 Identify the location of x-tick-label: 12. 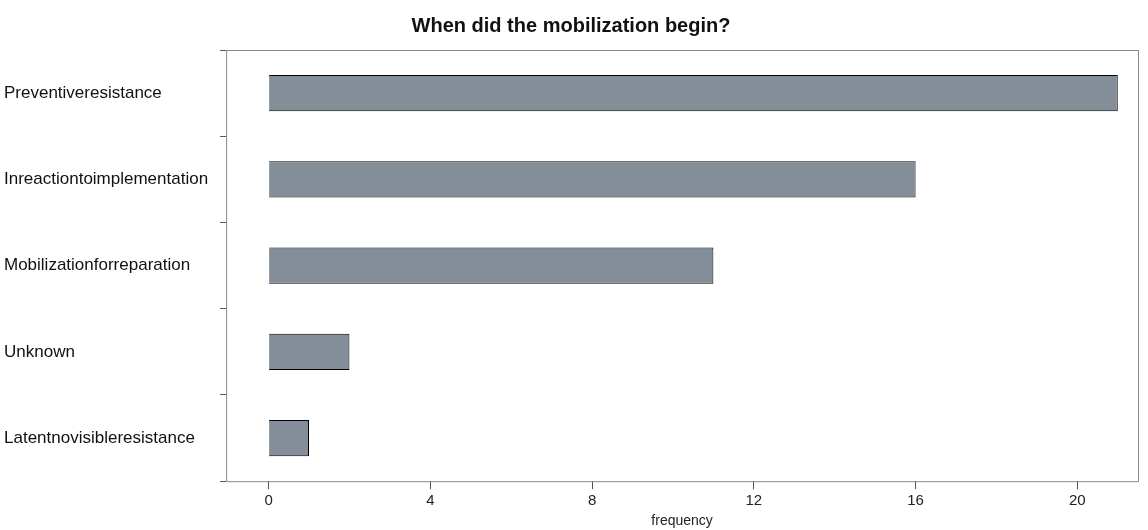
(754, 500).